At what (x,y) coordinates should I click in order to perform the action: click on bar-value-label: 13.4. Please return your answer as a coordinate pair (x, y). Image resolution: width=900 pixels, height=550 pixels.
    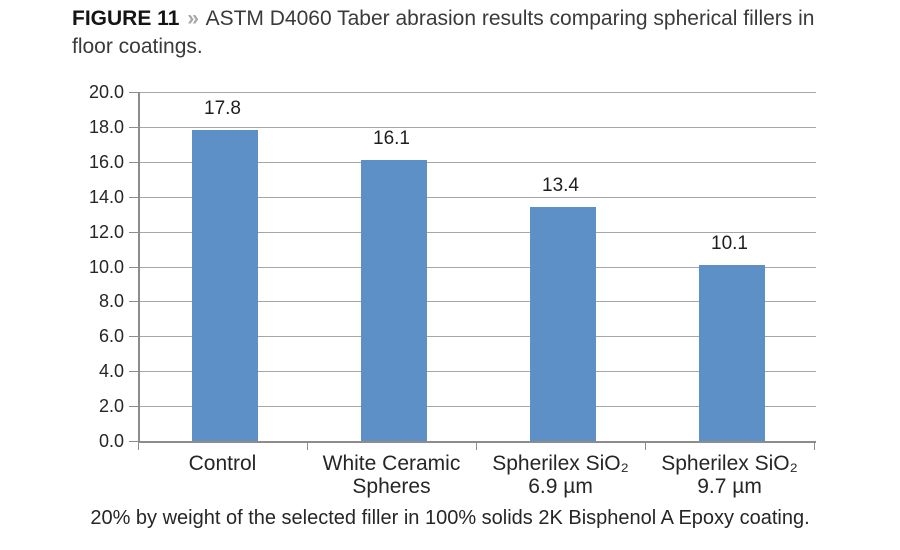
    Looking at the image, I should click on (560, 186).